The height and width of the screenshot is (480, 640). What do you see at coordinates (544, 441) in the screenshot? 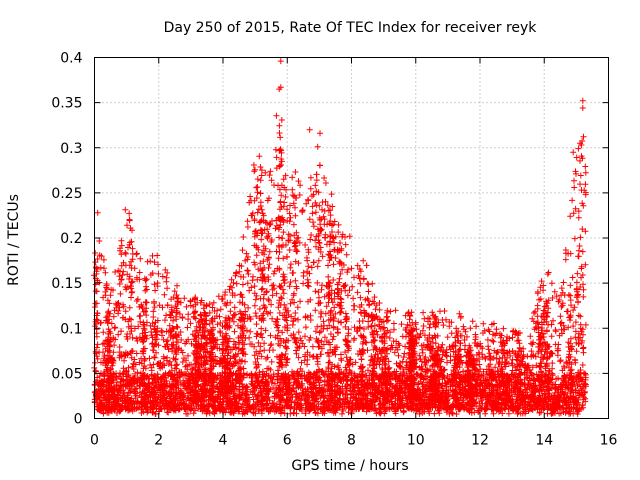
I see `x-tick-label: 14` at bounding box center [544, 441].